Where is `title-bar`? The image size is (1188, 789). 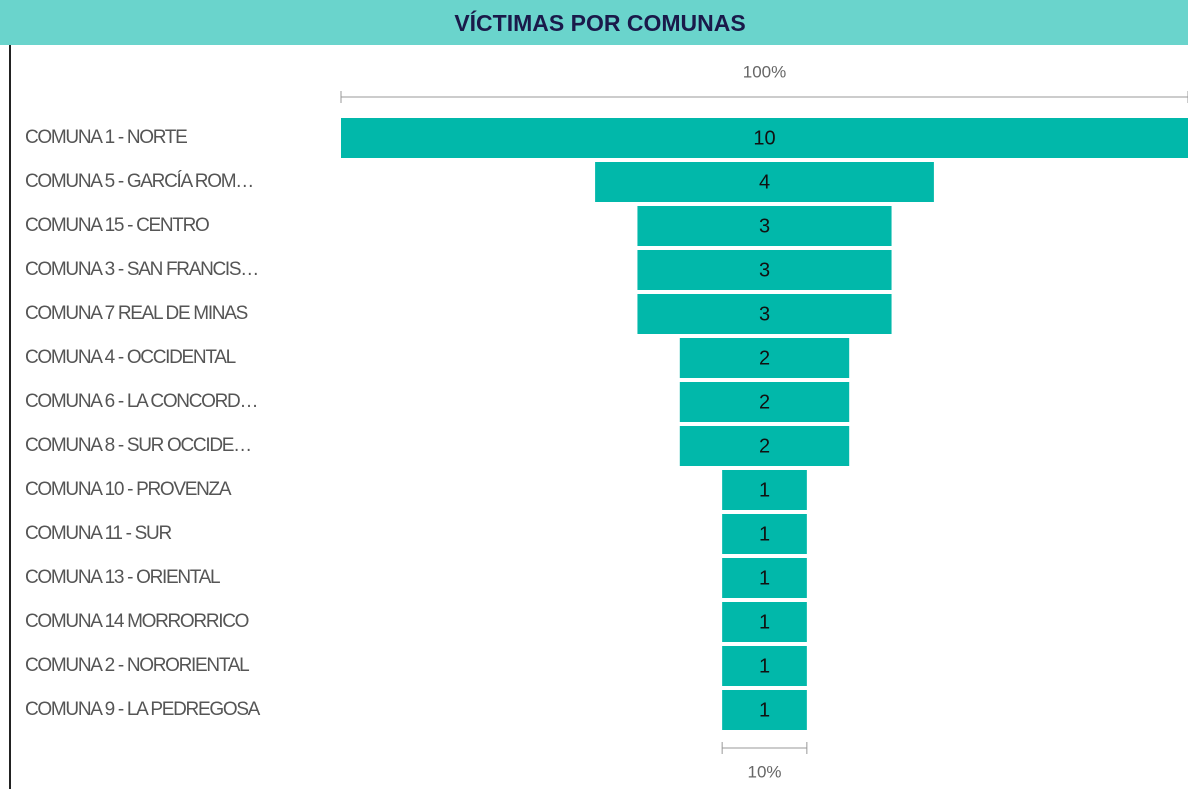
title-bar is located at coordinates (594, 22).